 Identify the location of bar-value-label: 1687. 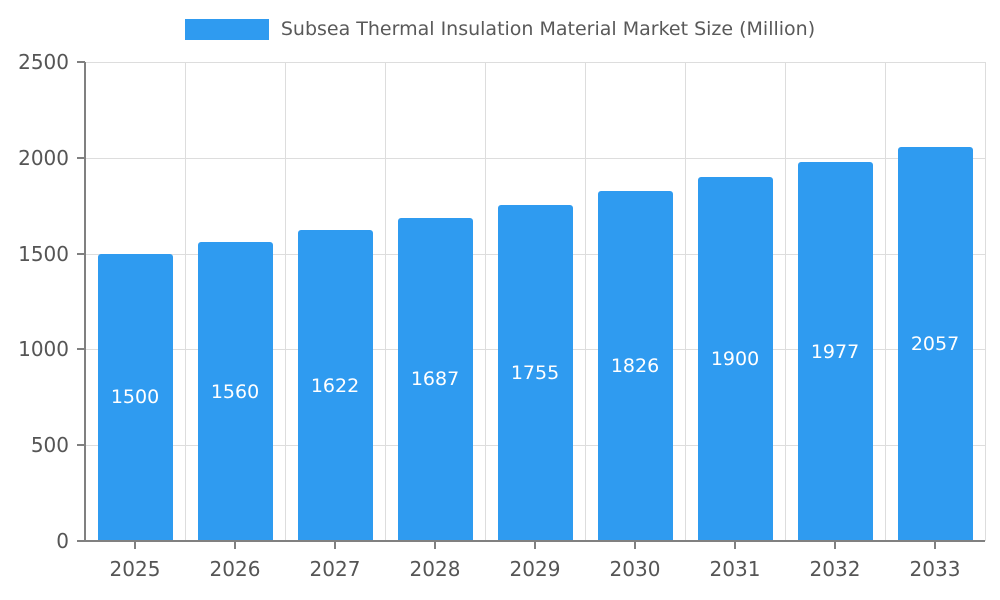
(435, 379).